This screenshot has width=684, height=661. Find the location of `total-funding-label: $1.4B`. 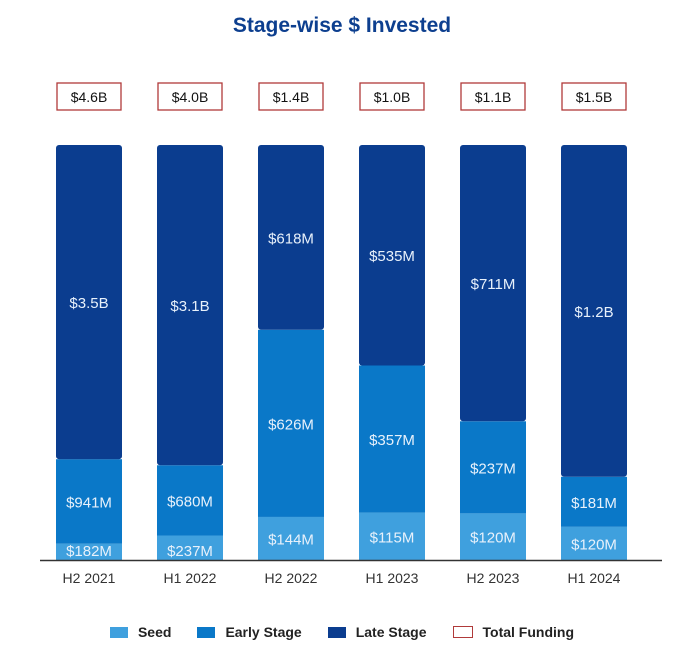

total-funding-label: $1.4B is located at coordinates (291, 97).